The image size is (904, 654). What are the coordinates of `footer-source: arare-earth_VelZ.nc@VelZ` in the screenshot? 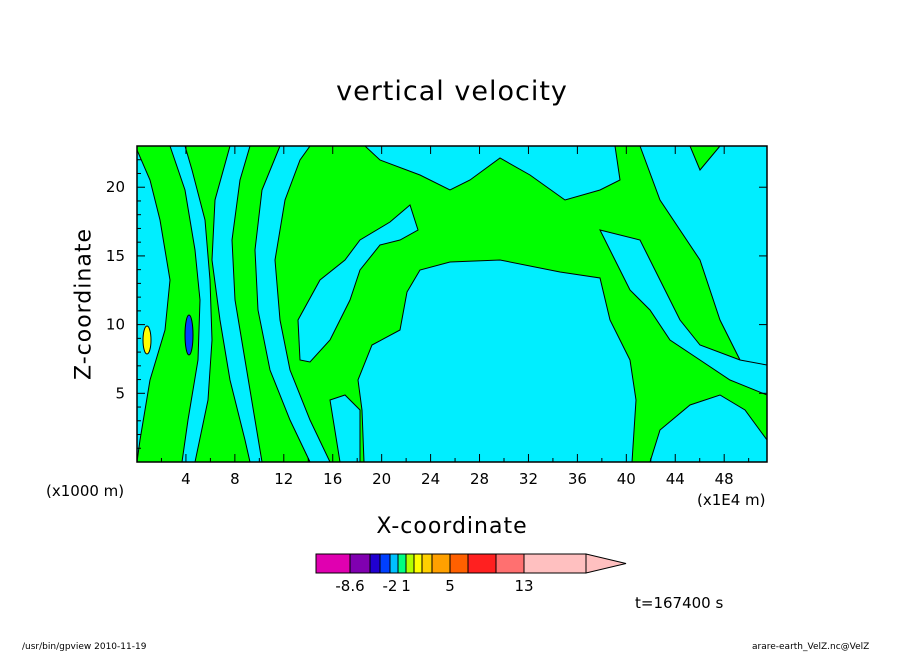 It's located at (811, 647).